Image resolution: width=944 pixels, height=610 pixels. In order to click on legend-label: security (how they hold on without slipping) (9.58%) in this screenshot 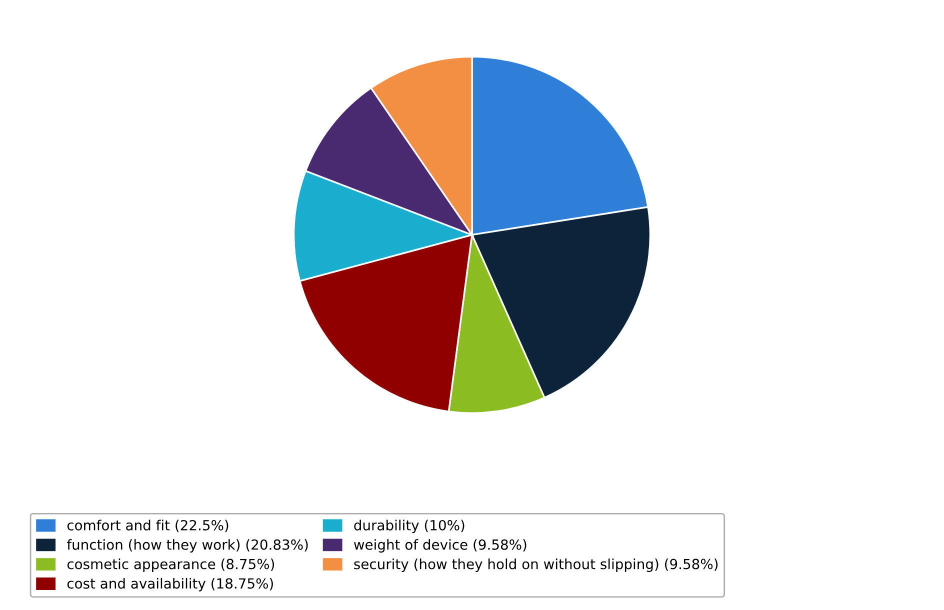, I will do `click(536, 565)`.